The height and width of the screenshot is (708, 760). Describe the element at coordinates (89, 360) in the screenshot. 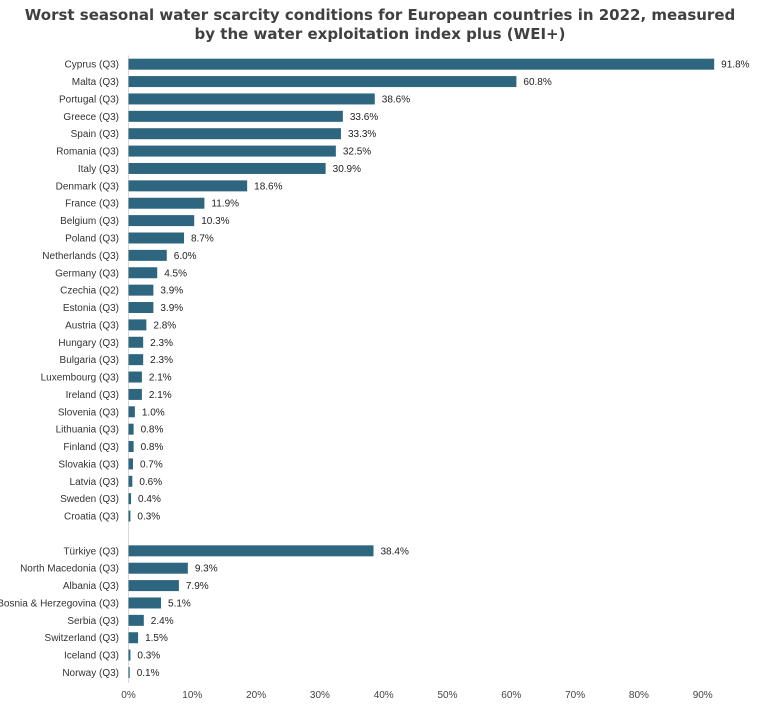

I see `category-label: Bulgaria (Q3)` at that location.